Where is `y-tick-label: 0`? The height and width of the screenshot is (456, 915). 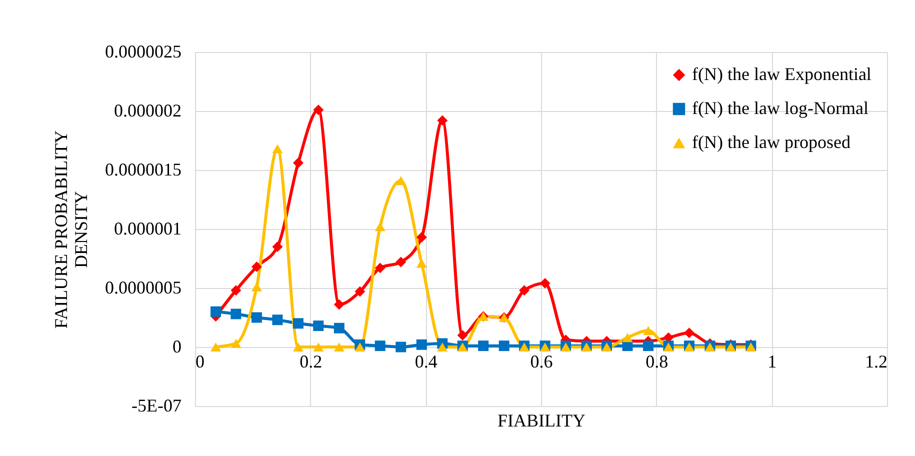
y-tick-label: 0 is located at coordinates (177, 346).